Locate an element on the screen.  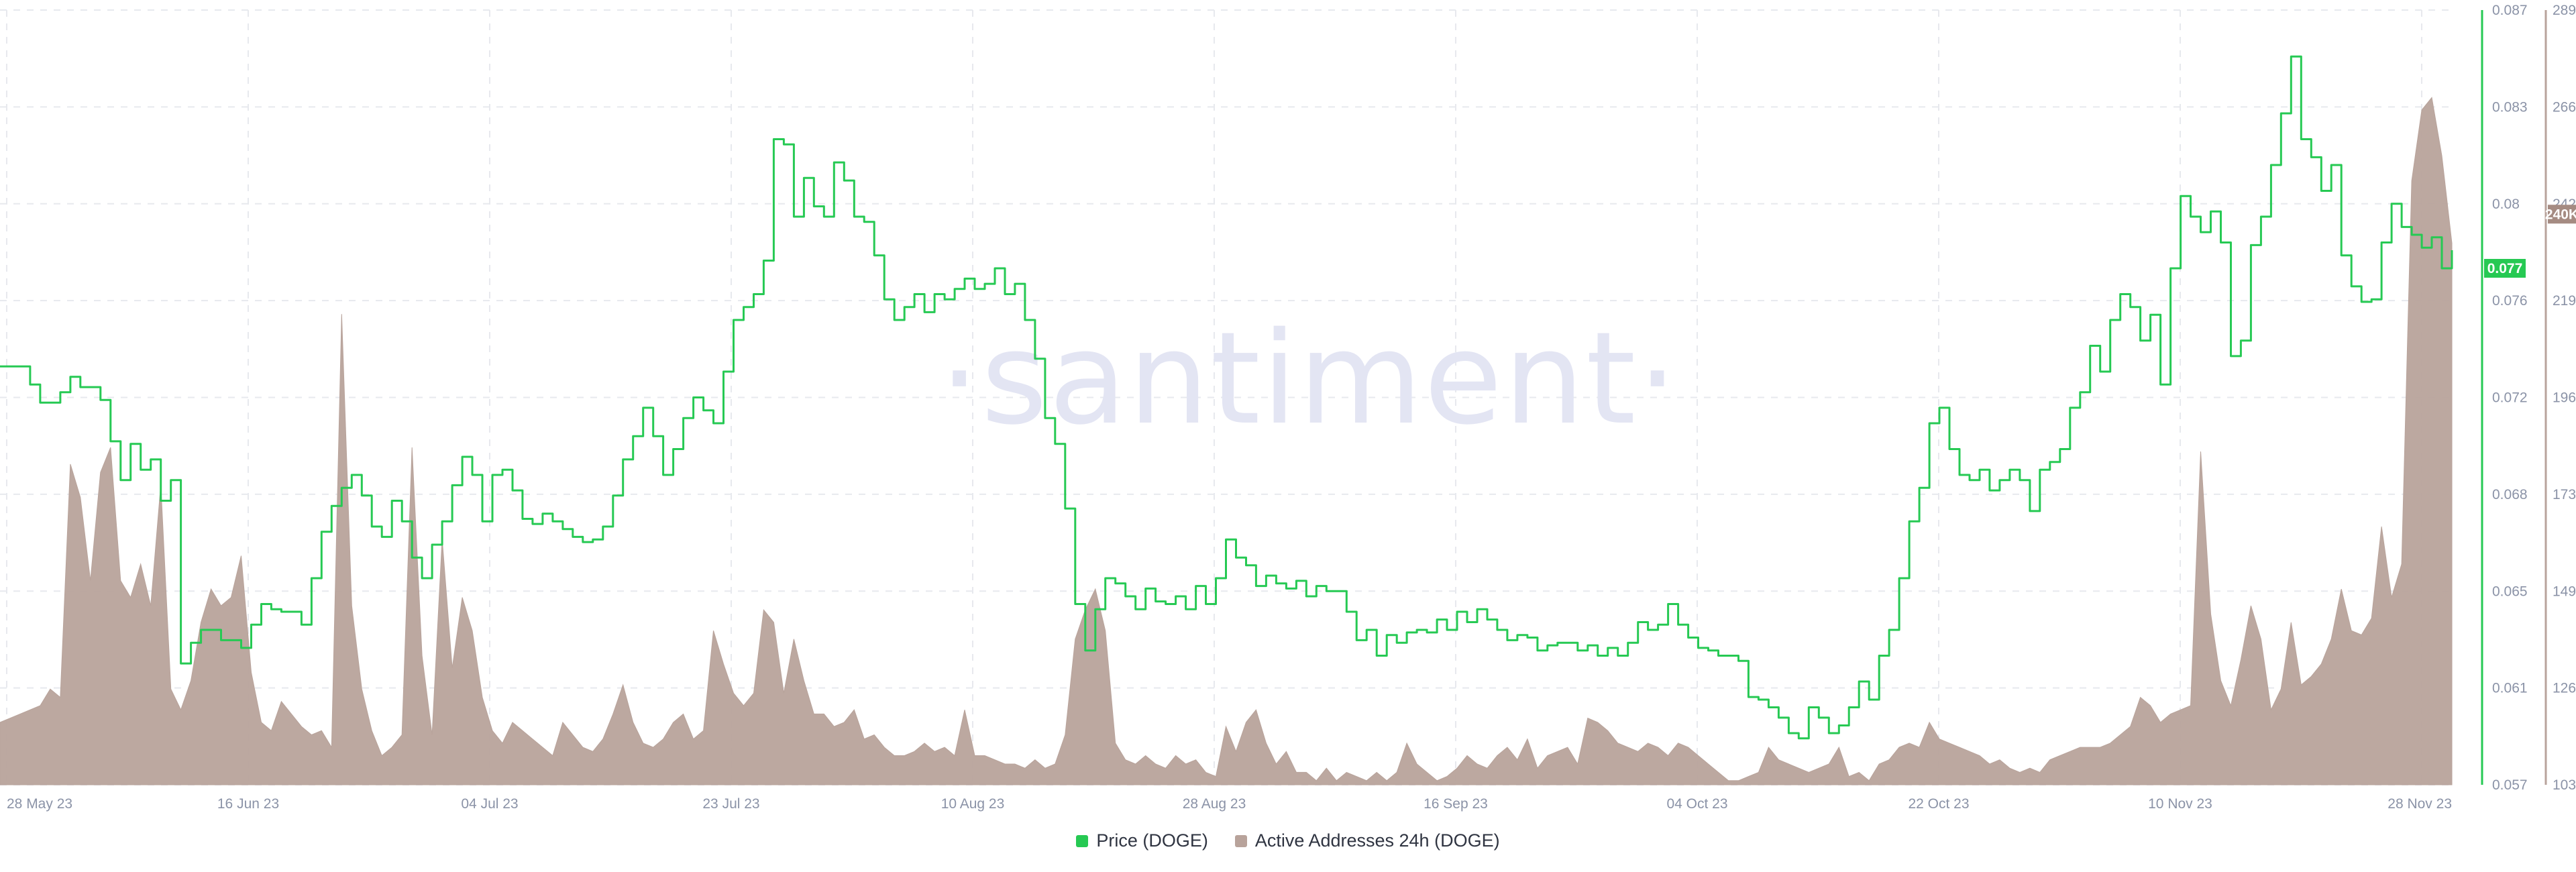
chart-legend: Price (DOGE) Active Addresses 24h (DOGE) is located at coordinates (1288, 841).